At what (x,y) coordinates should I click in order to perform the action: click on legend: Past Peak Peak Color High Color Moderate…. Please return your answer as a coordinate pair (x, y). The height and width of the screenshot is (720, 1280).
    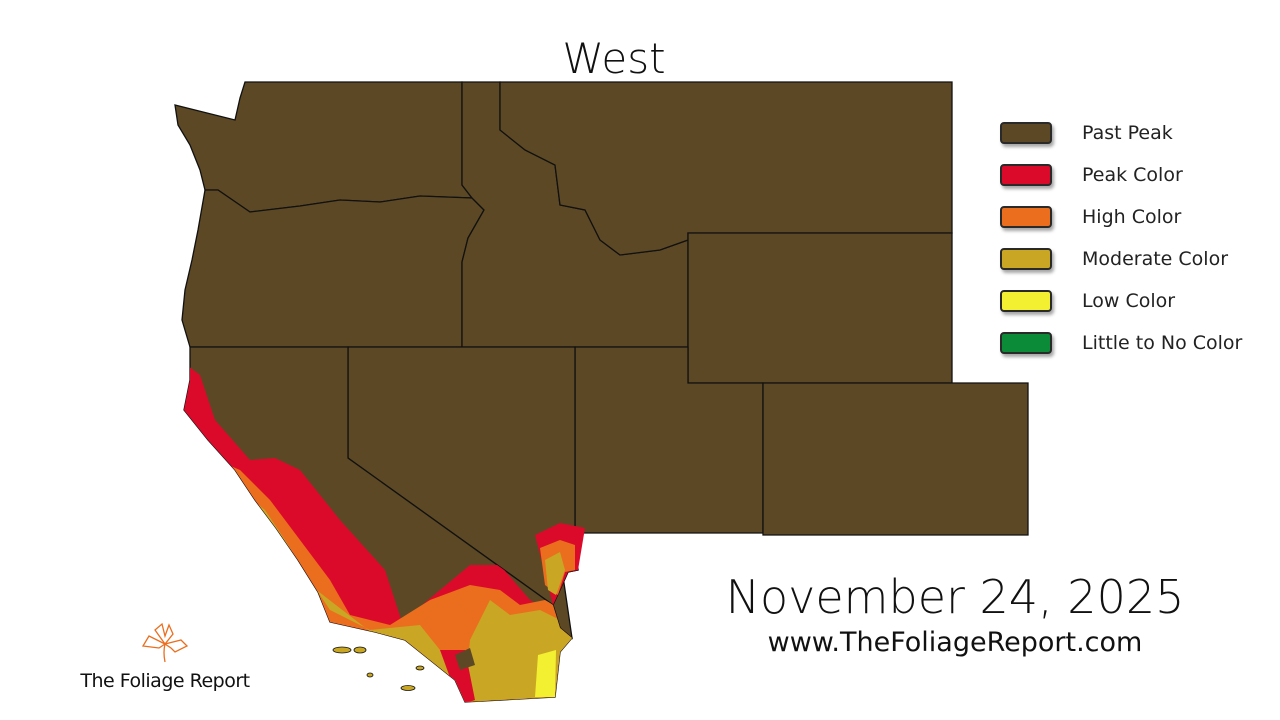
    Looking at the image, I should click on (1121, 238).